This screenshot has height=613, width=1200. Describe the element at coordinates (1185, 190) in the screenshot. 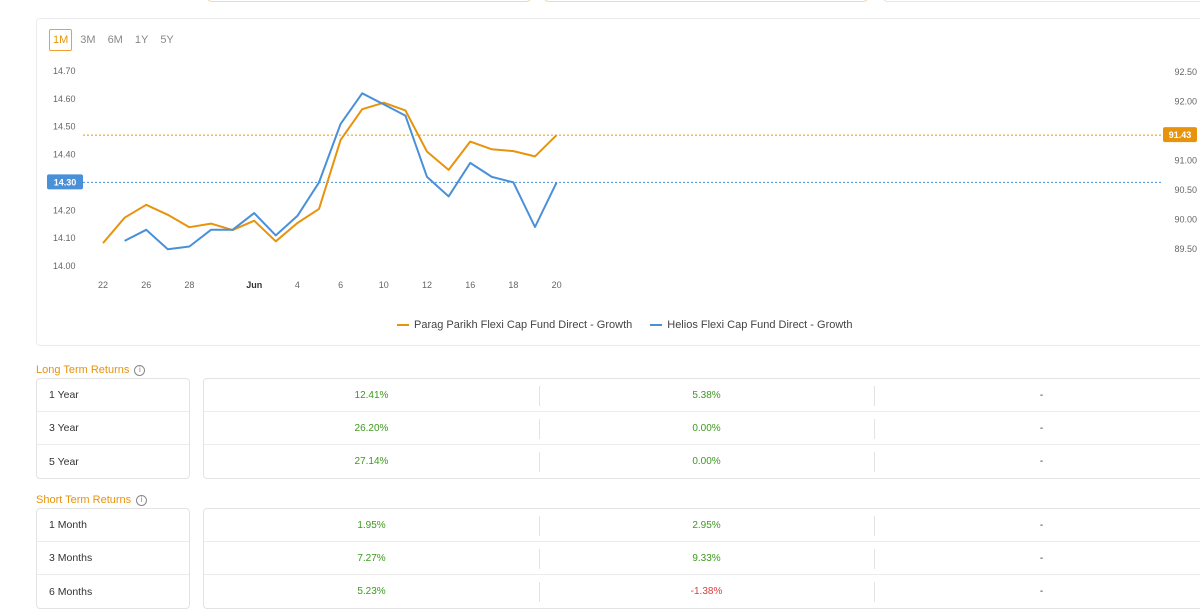

I see `right-axis-tick: 90.50` at that location.